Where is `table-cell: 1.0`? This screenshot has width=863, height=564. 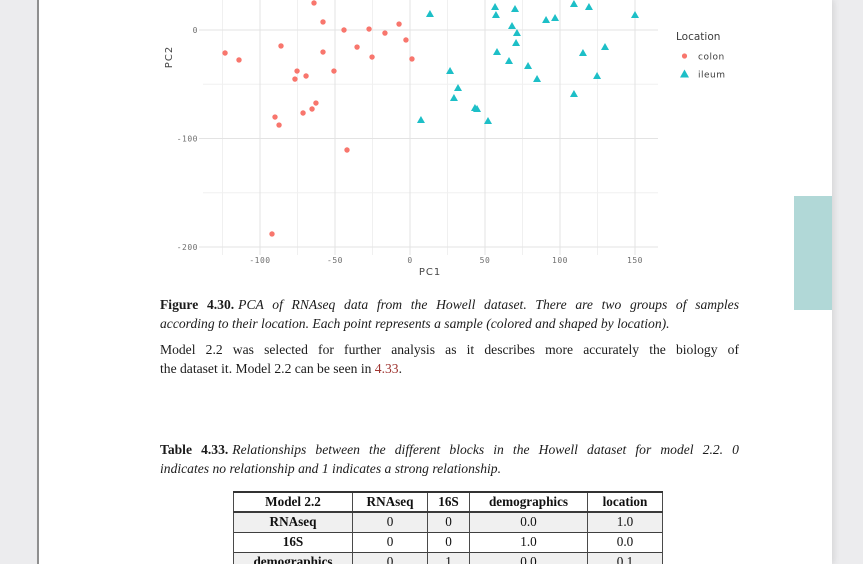
table-cell: 1.0 is located at coordinates (625, 522).